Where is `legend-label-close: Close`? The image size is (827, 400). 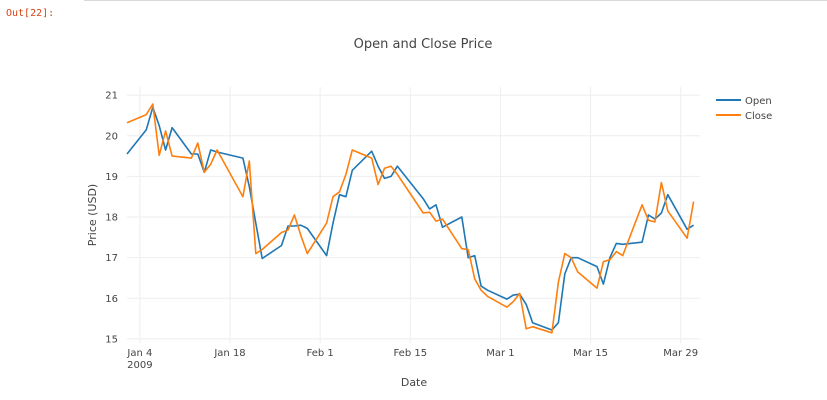
legend-label-close: Close is located at coordinates (758, 116).